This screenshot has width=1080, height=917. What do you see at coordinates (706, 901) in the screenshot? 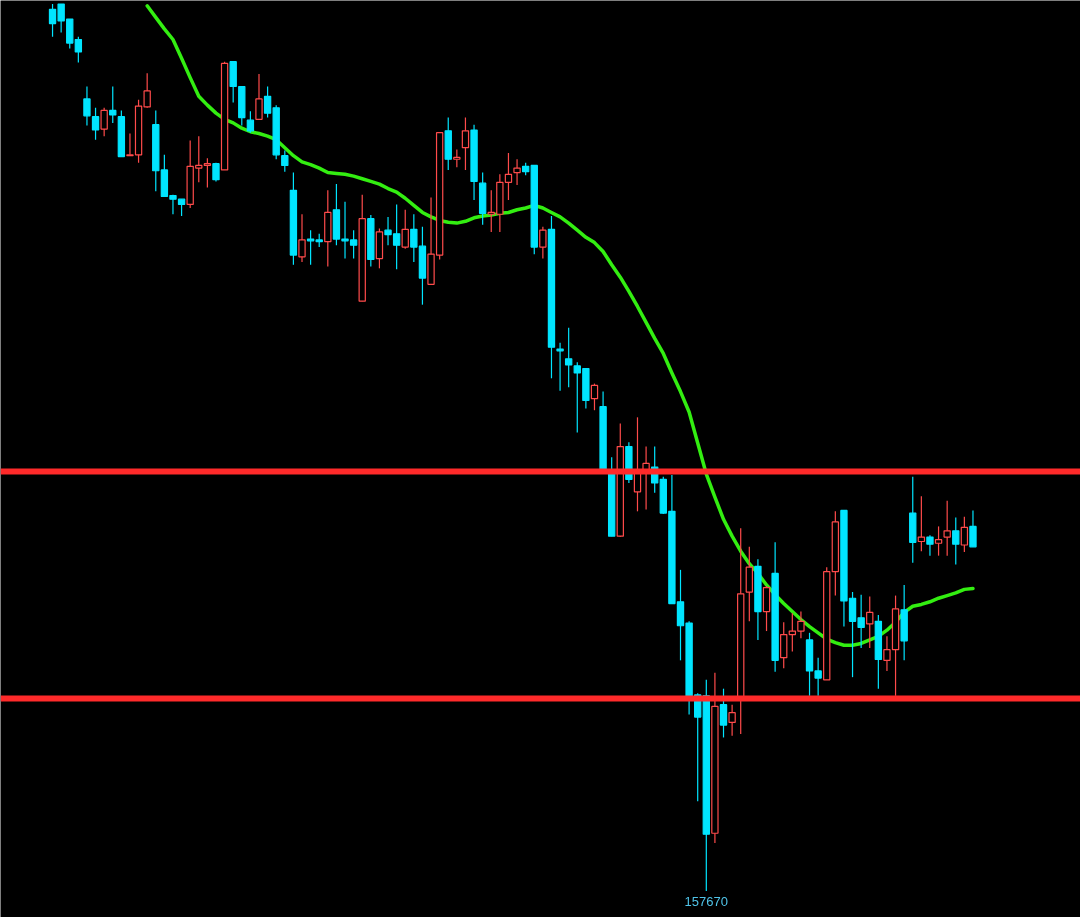
I see `annotation: 157670` at bounding box center [706, 901].